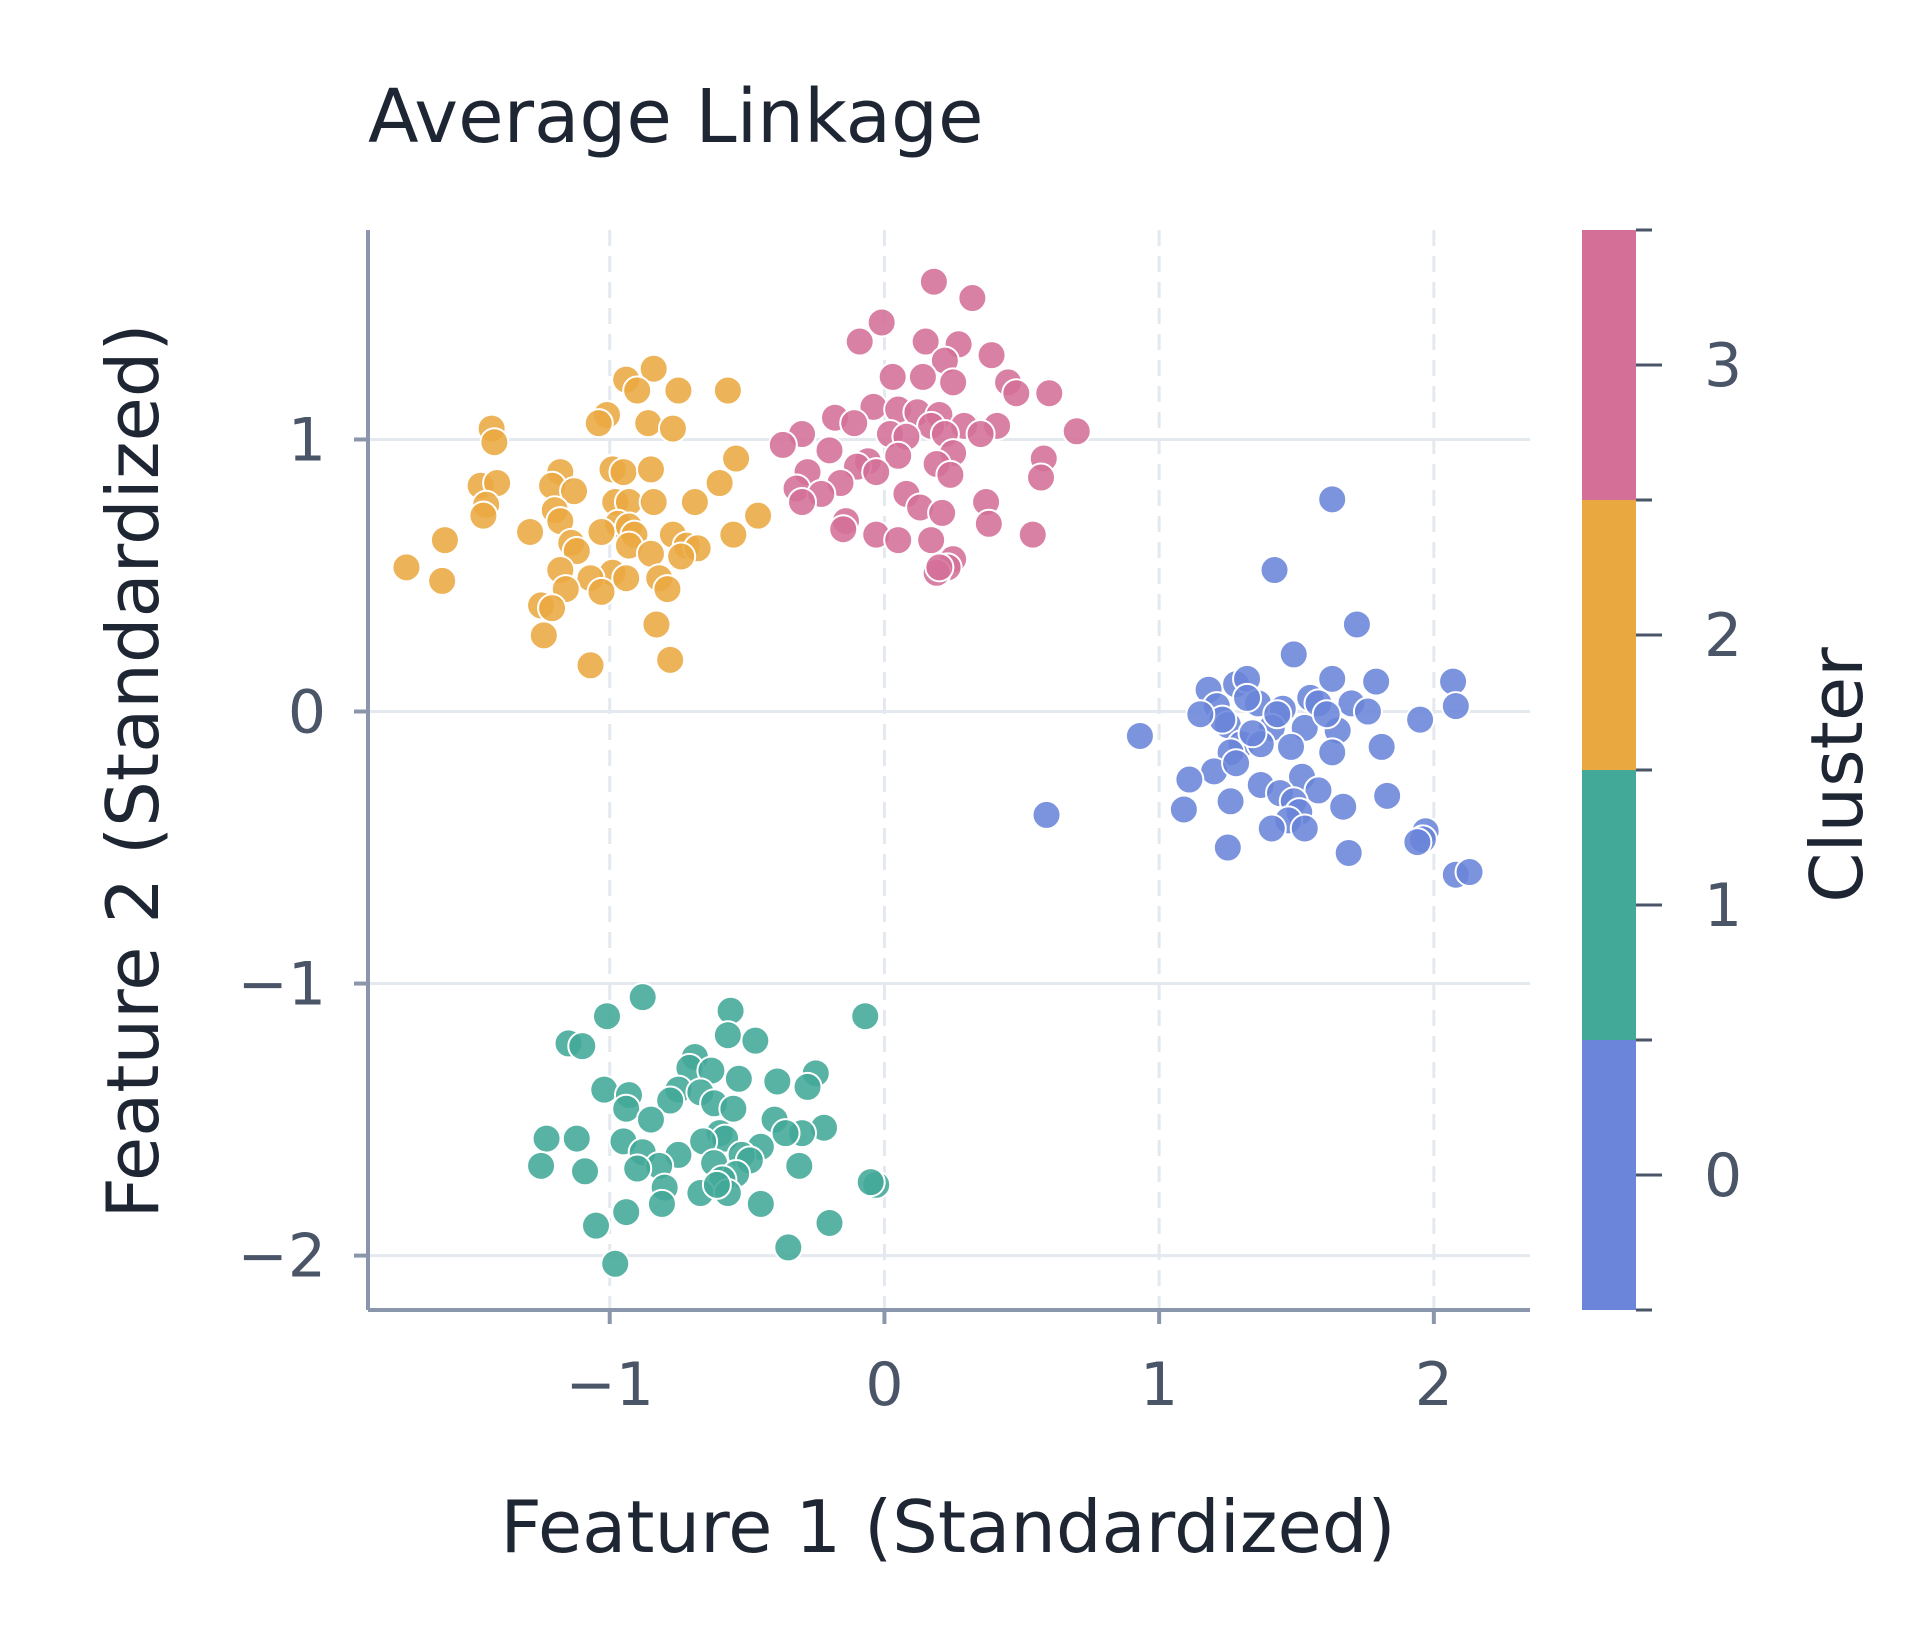  Describe the element at coordinates (133, 770) in the screenshot. I see `y-axis-label: Feature 2 (Standardized)` at that location.